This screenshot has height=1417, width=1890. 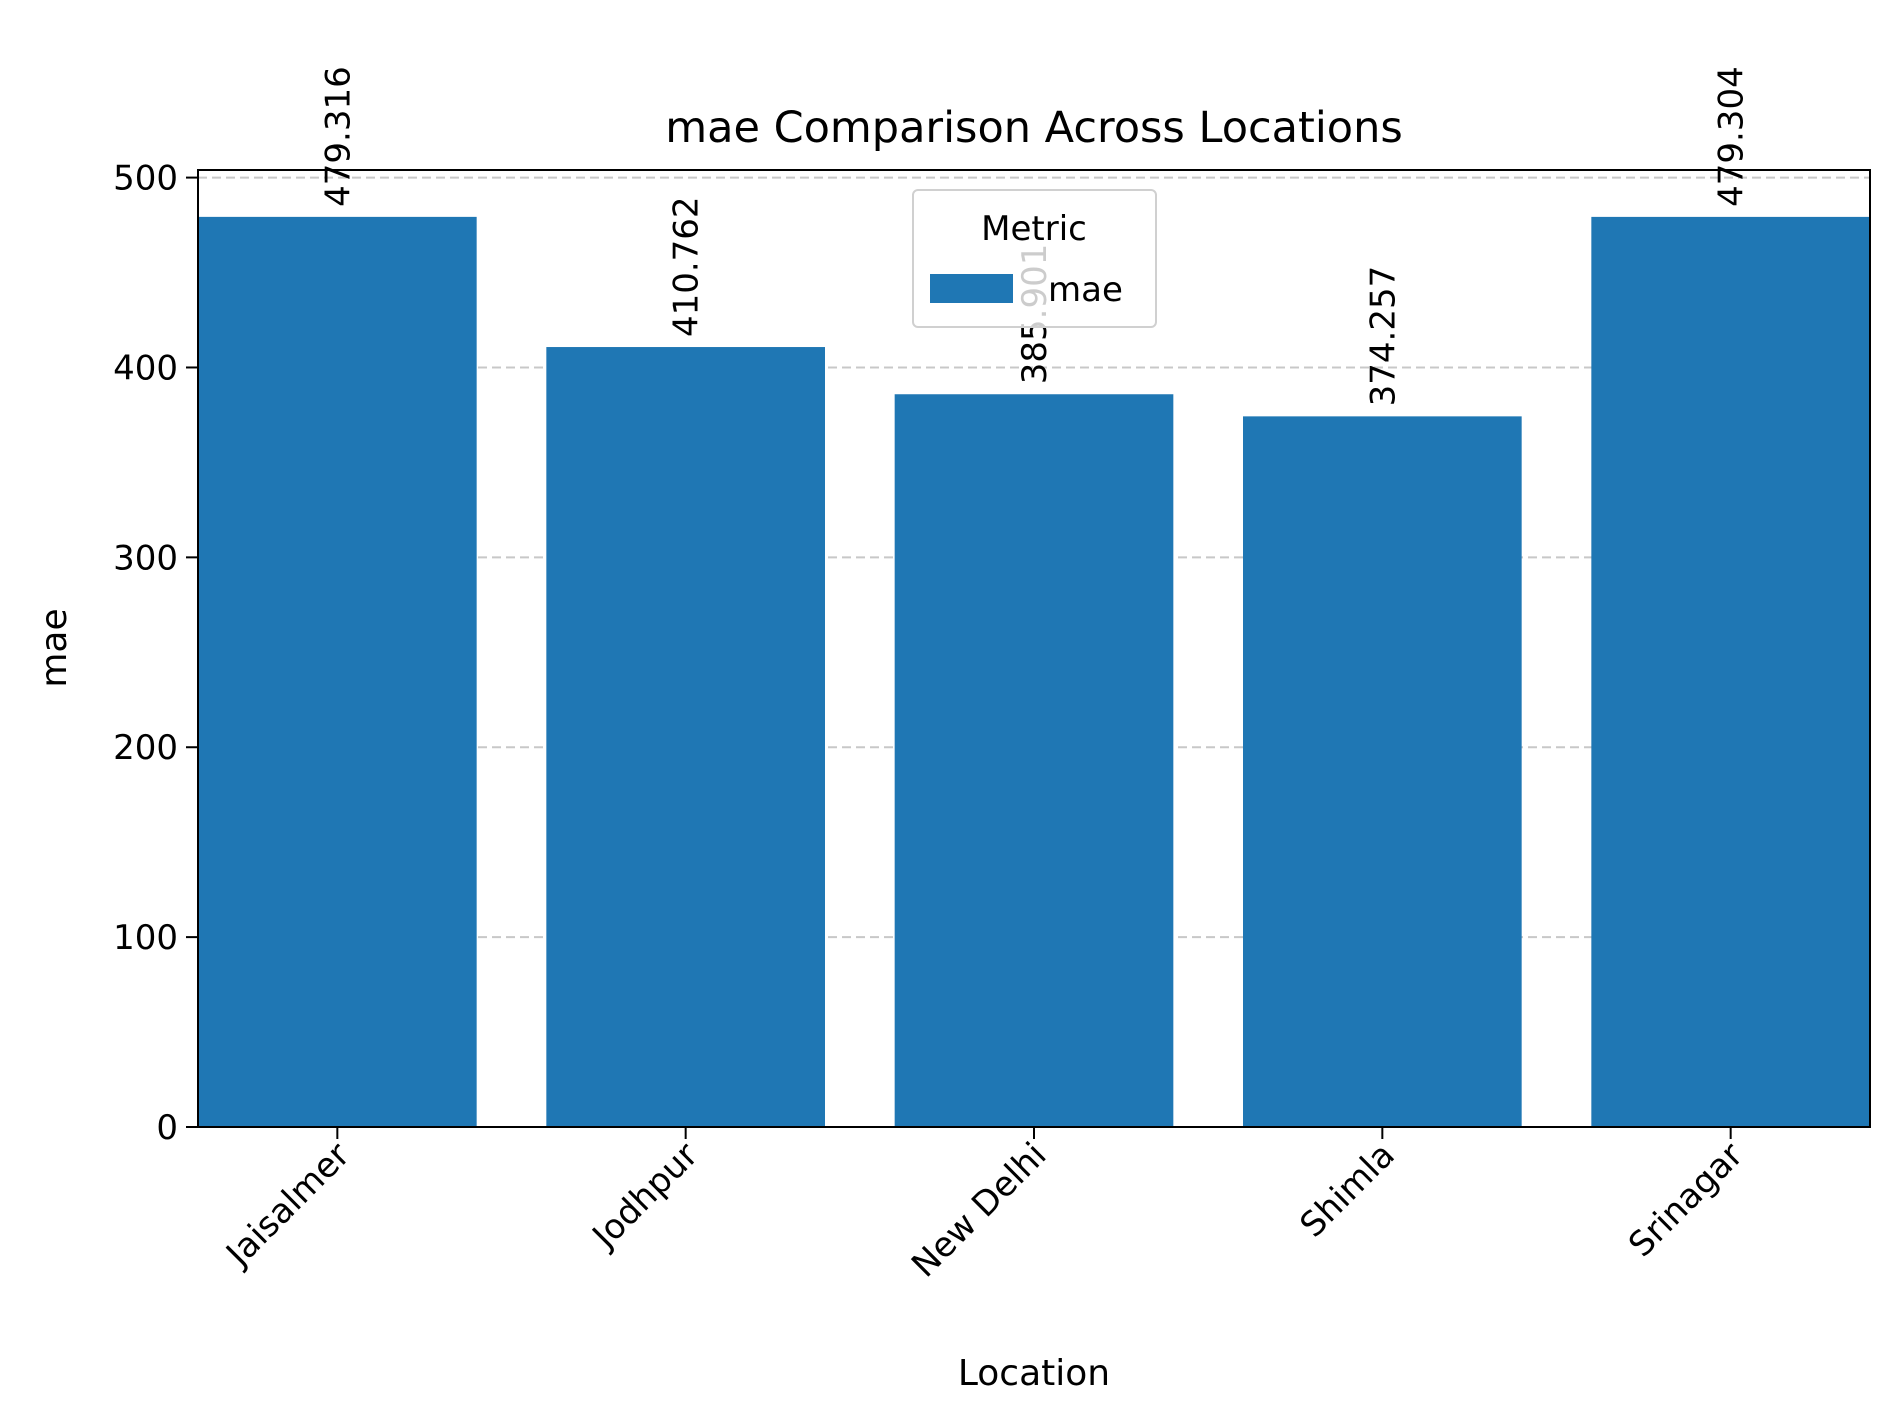 I want to click on bar-value-label: 479.304, so click(x=1732, y=136).